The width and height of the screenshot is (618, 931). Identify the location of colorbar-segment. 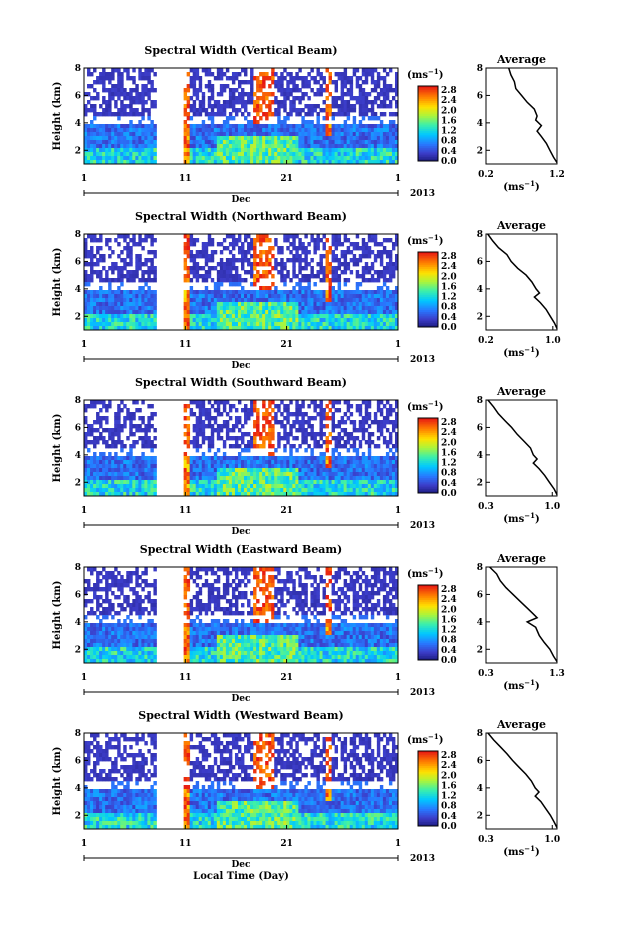
(428, 102).